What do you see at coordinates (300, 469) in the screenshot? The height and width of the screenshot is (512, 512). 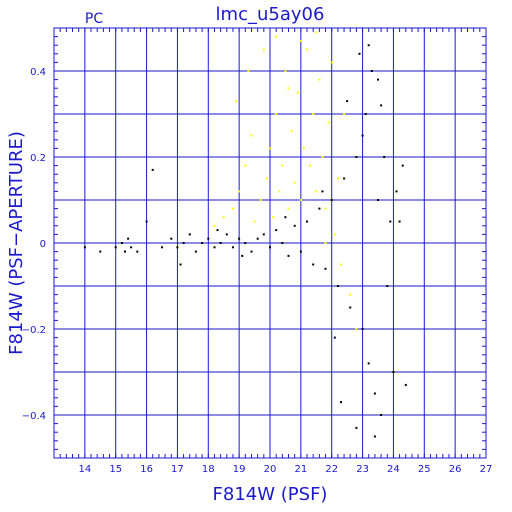 I see `x-tick-label: 21` at bounding box center [300, 469].